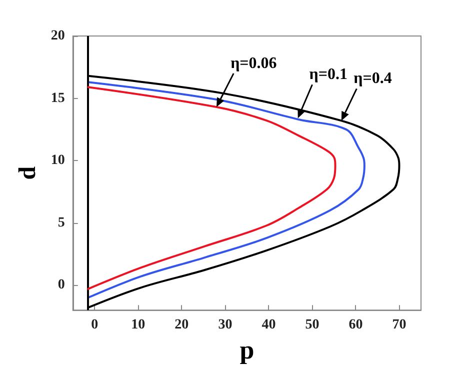 The image size is (474, 376). I want to click on y-tick-label: 20, so click(57, 36).